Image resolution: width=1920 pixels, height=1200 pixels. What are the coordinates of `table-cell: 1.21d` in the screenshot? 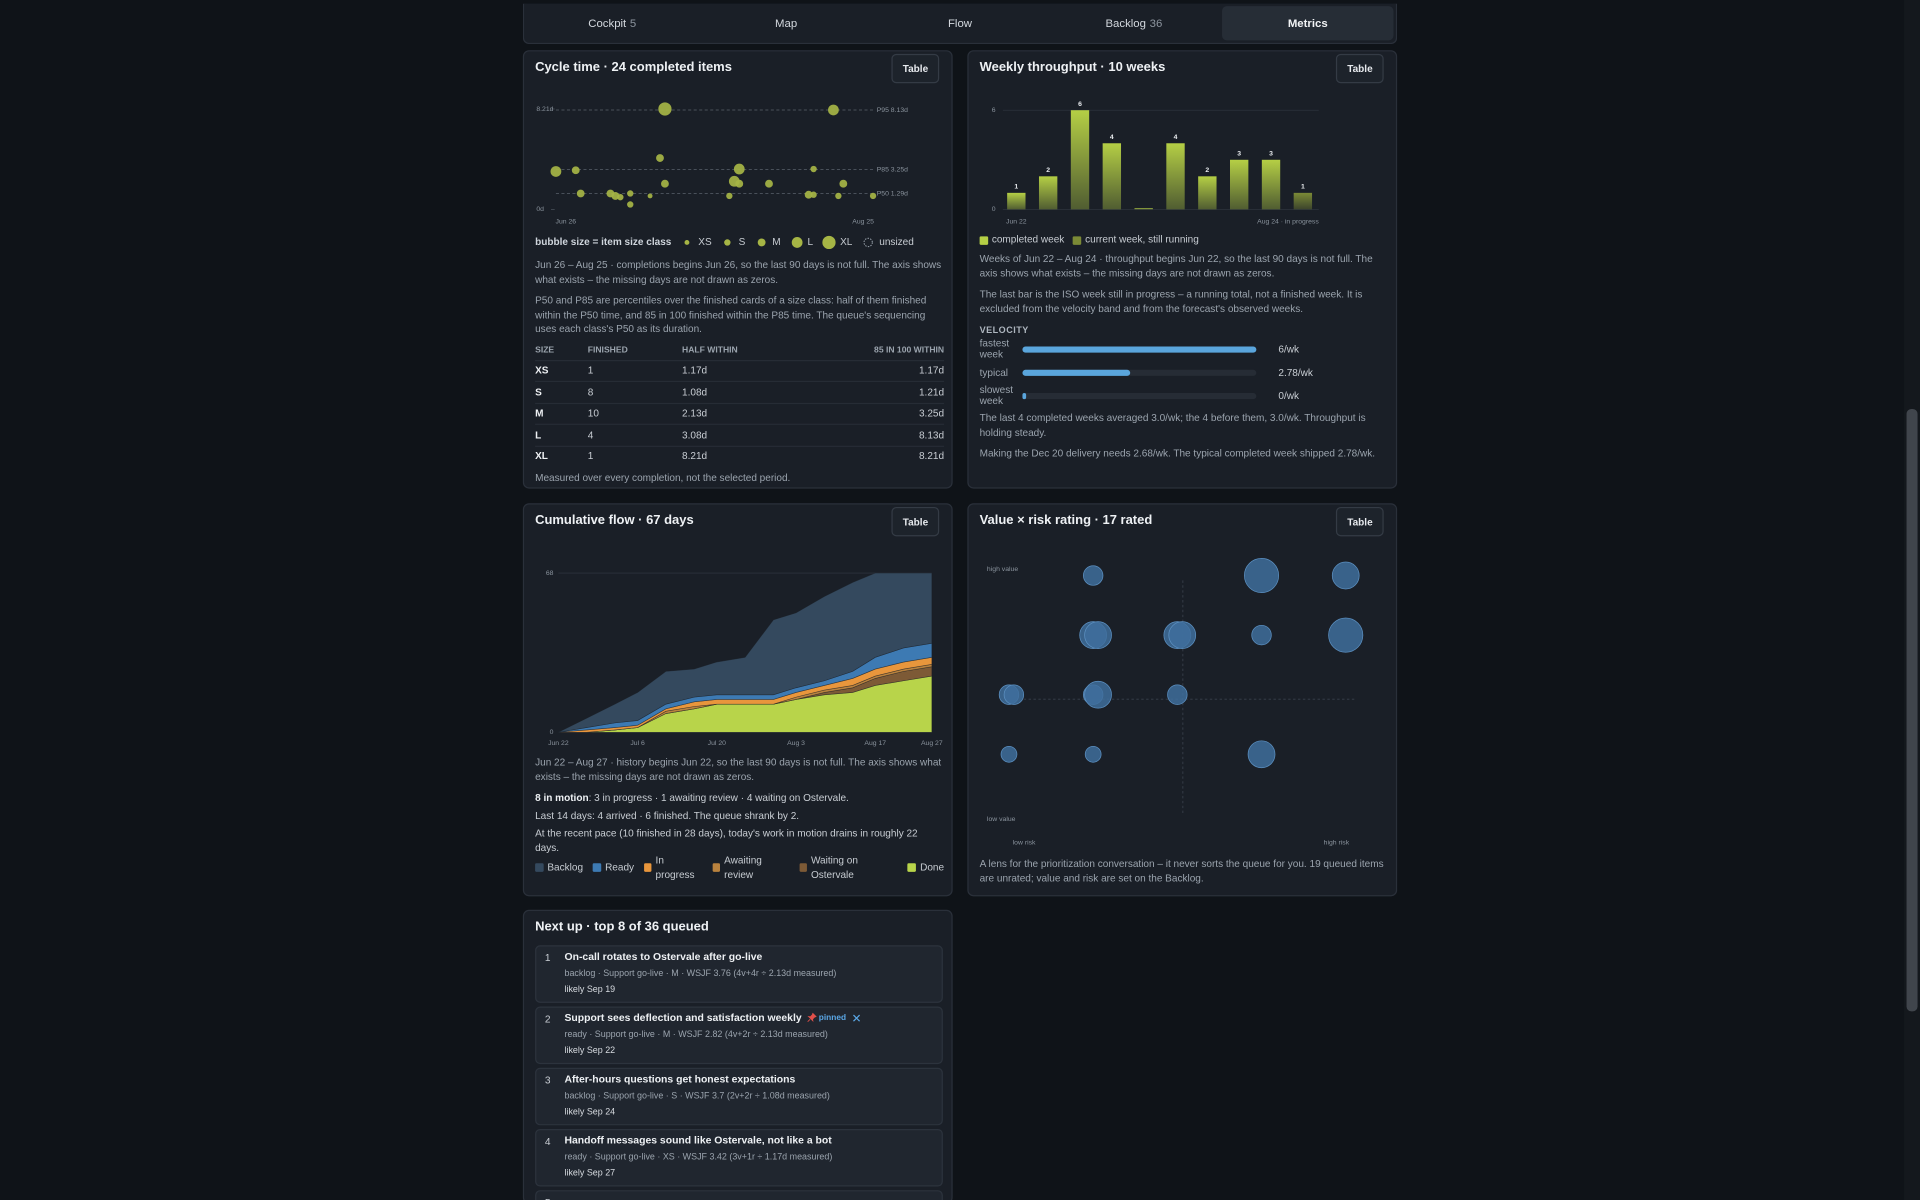 It's located at (931, 392).